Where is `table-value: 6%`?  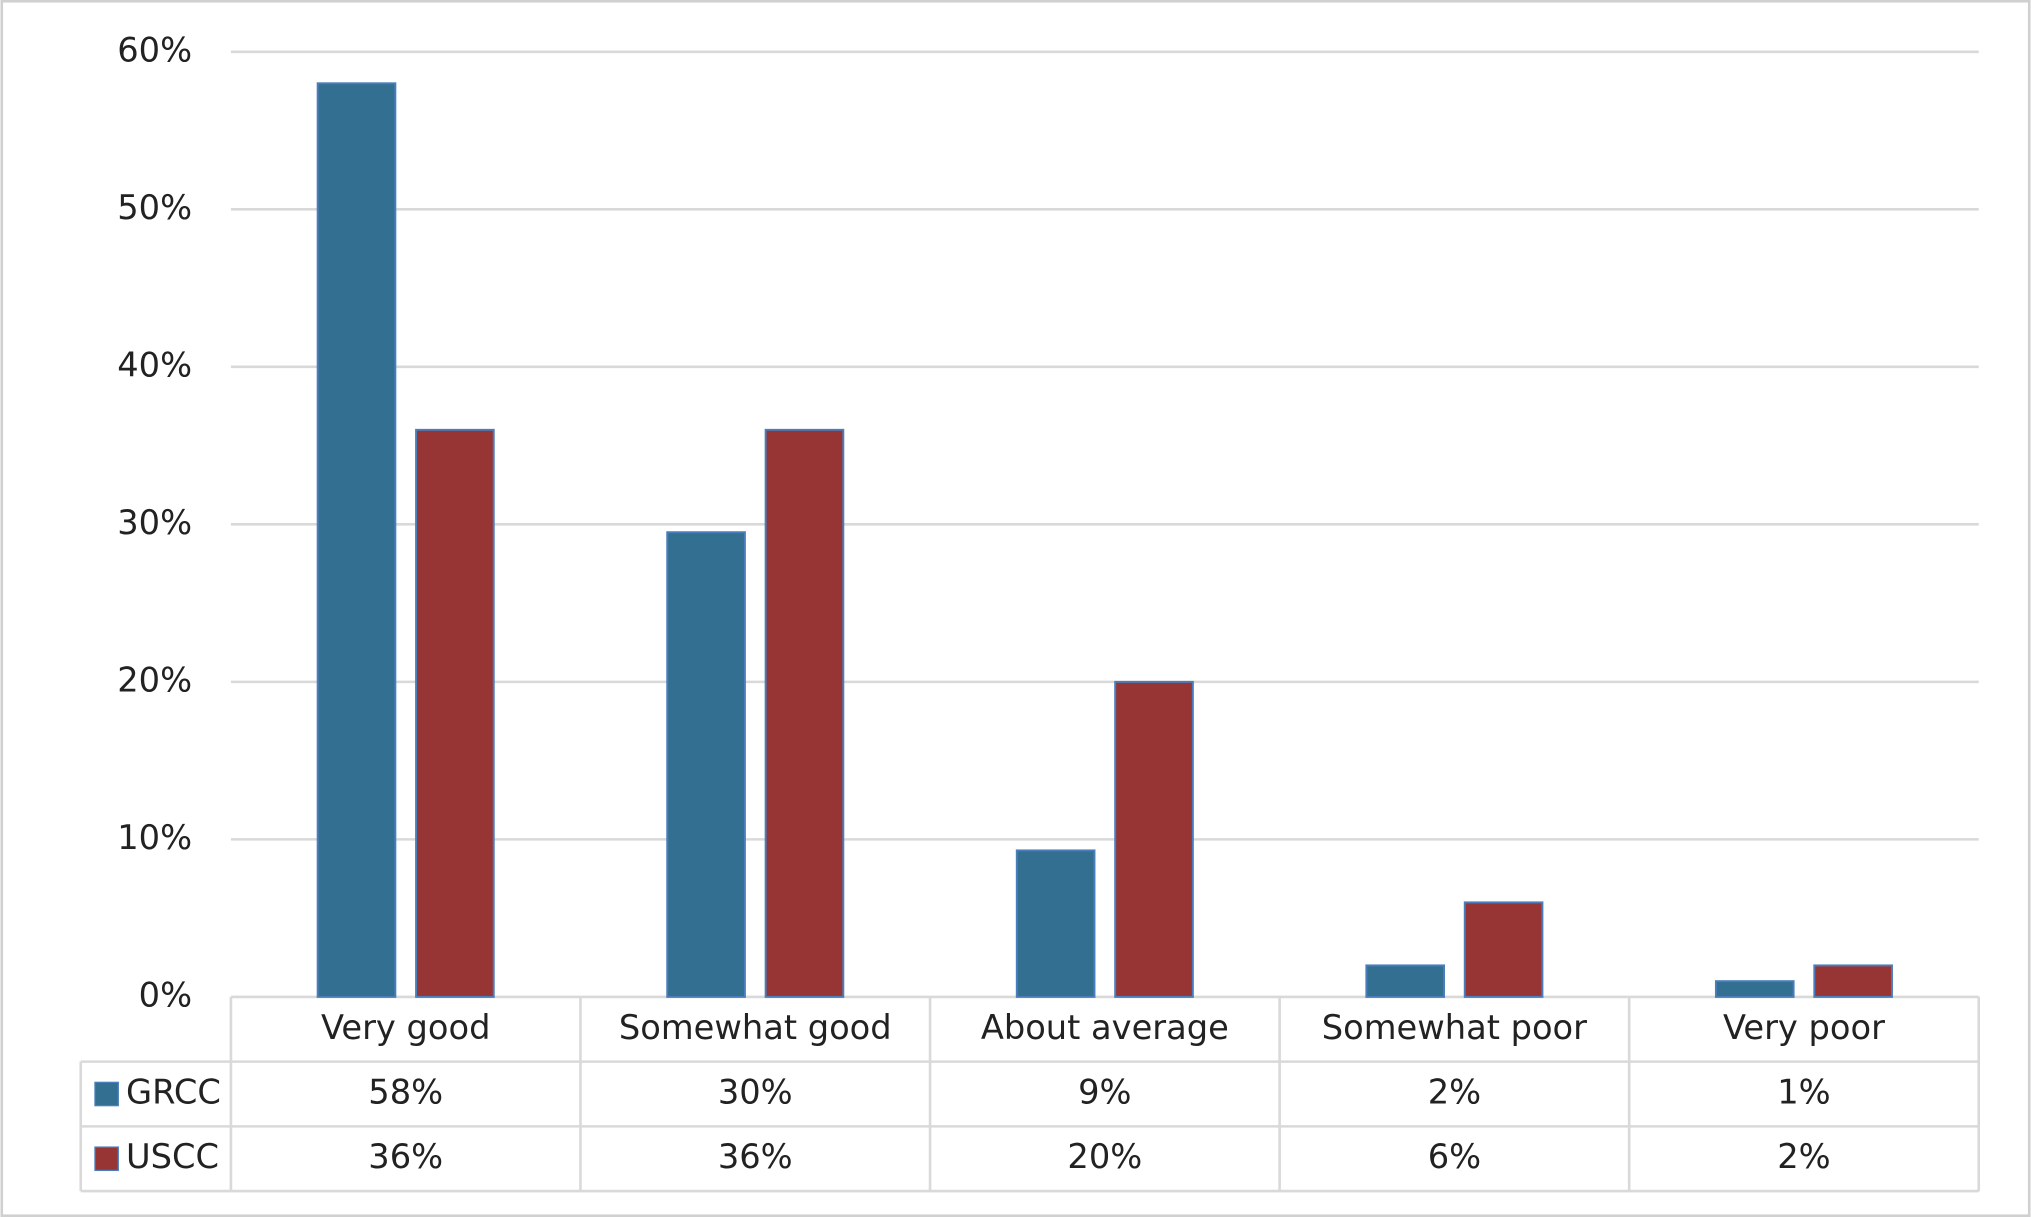 table-value: 6% is located at coordinates (1454, 1156).